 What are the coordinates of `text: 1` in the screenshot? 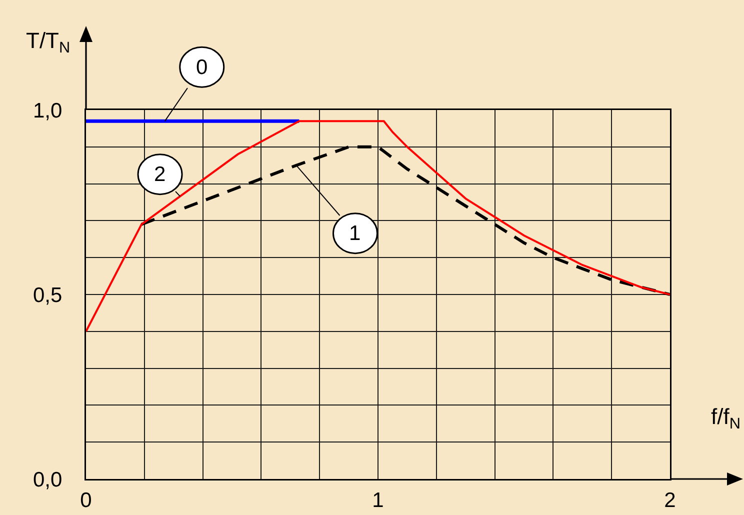 It's located at (355, 233).